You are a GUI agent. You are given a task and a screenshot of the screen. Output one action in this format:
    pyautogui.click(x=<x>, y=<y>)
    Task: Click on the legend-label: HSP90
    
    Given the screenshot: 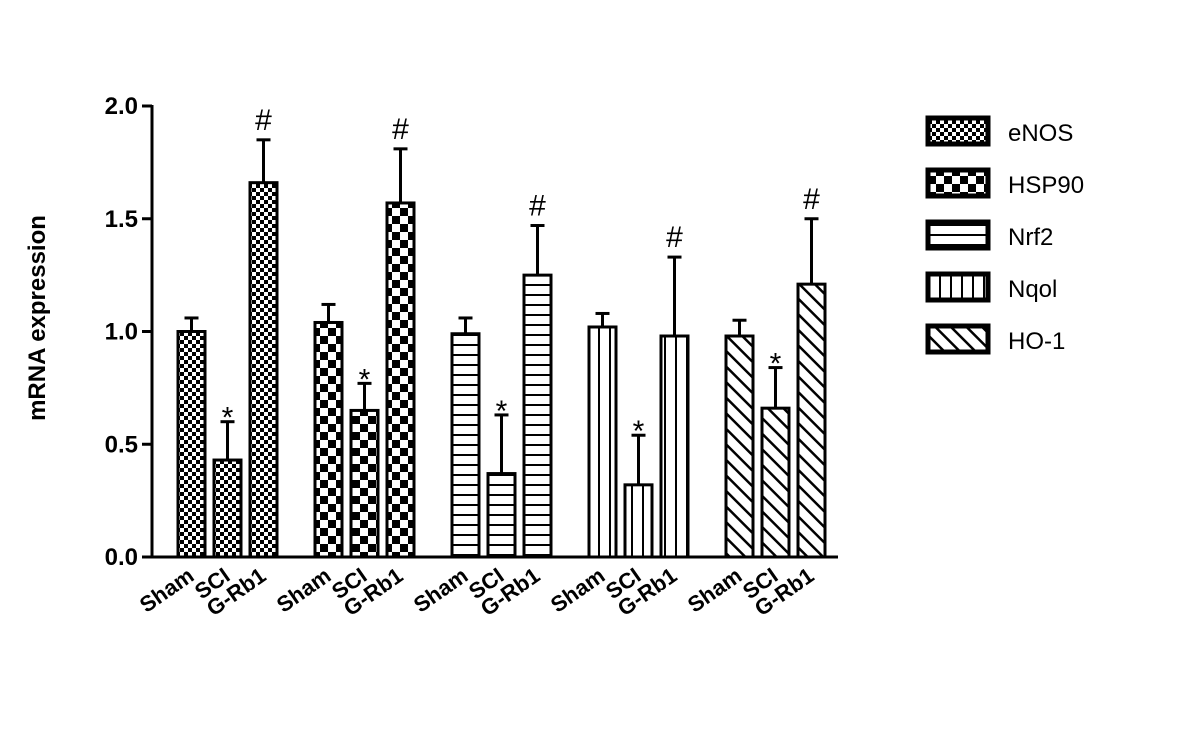 What is the action you would take?
    pyautogui.click(x=1046, y=185)
    